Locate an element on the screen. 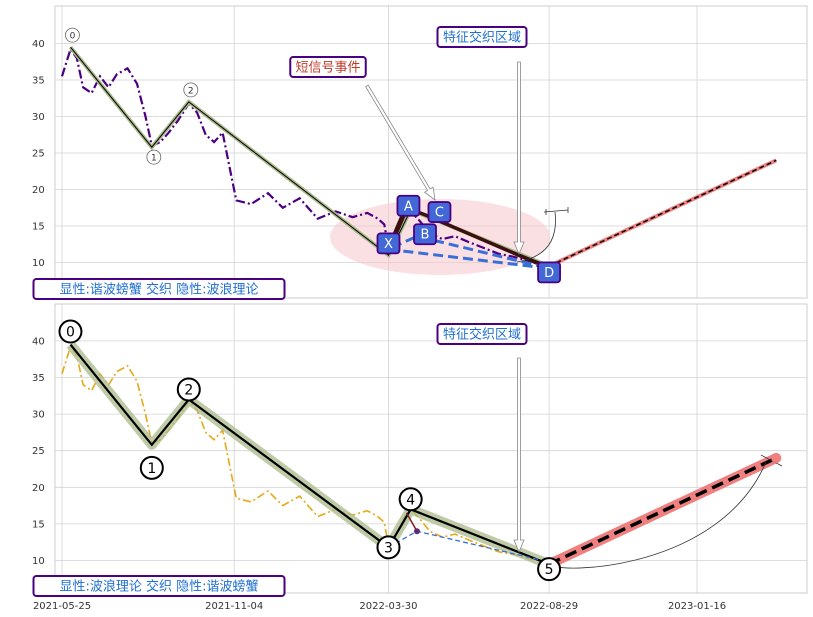  top-zone-text: 特征交织区域 is located at coordinates (482, 38).